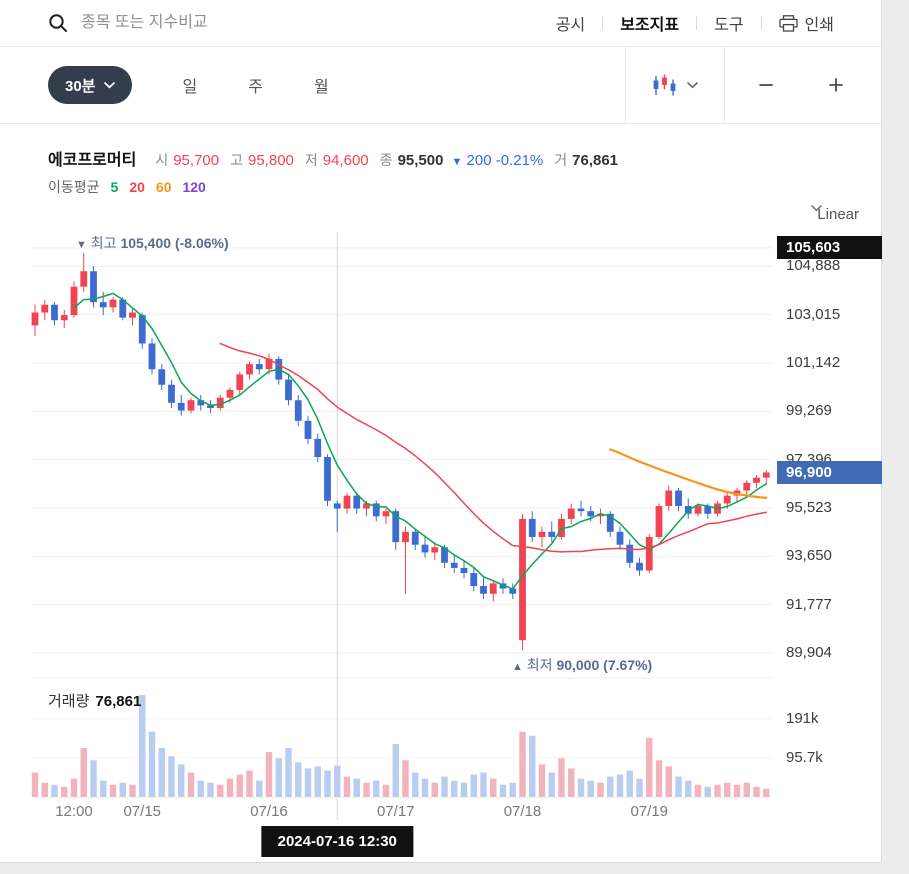  Describe the element at coordinates (570, 23) in the screenshot. I see `menu-disclosure: 공시` at that location.